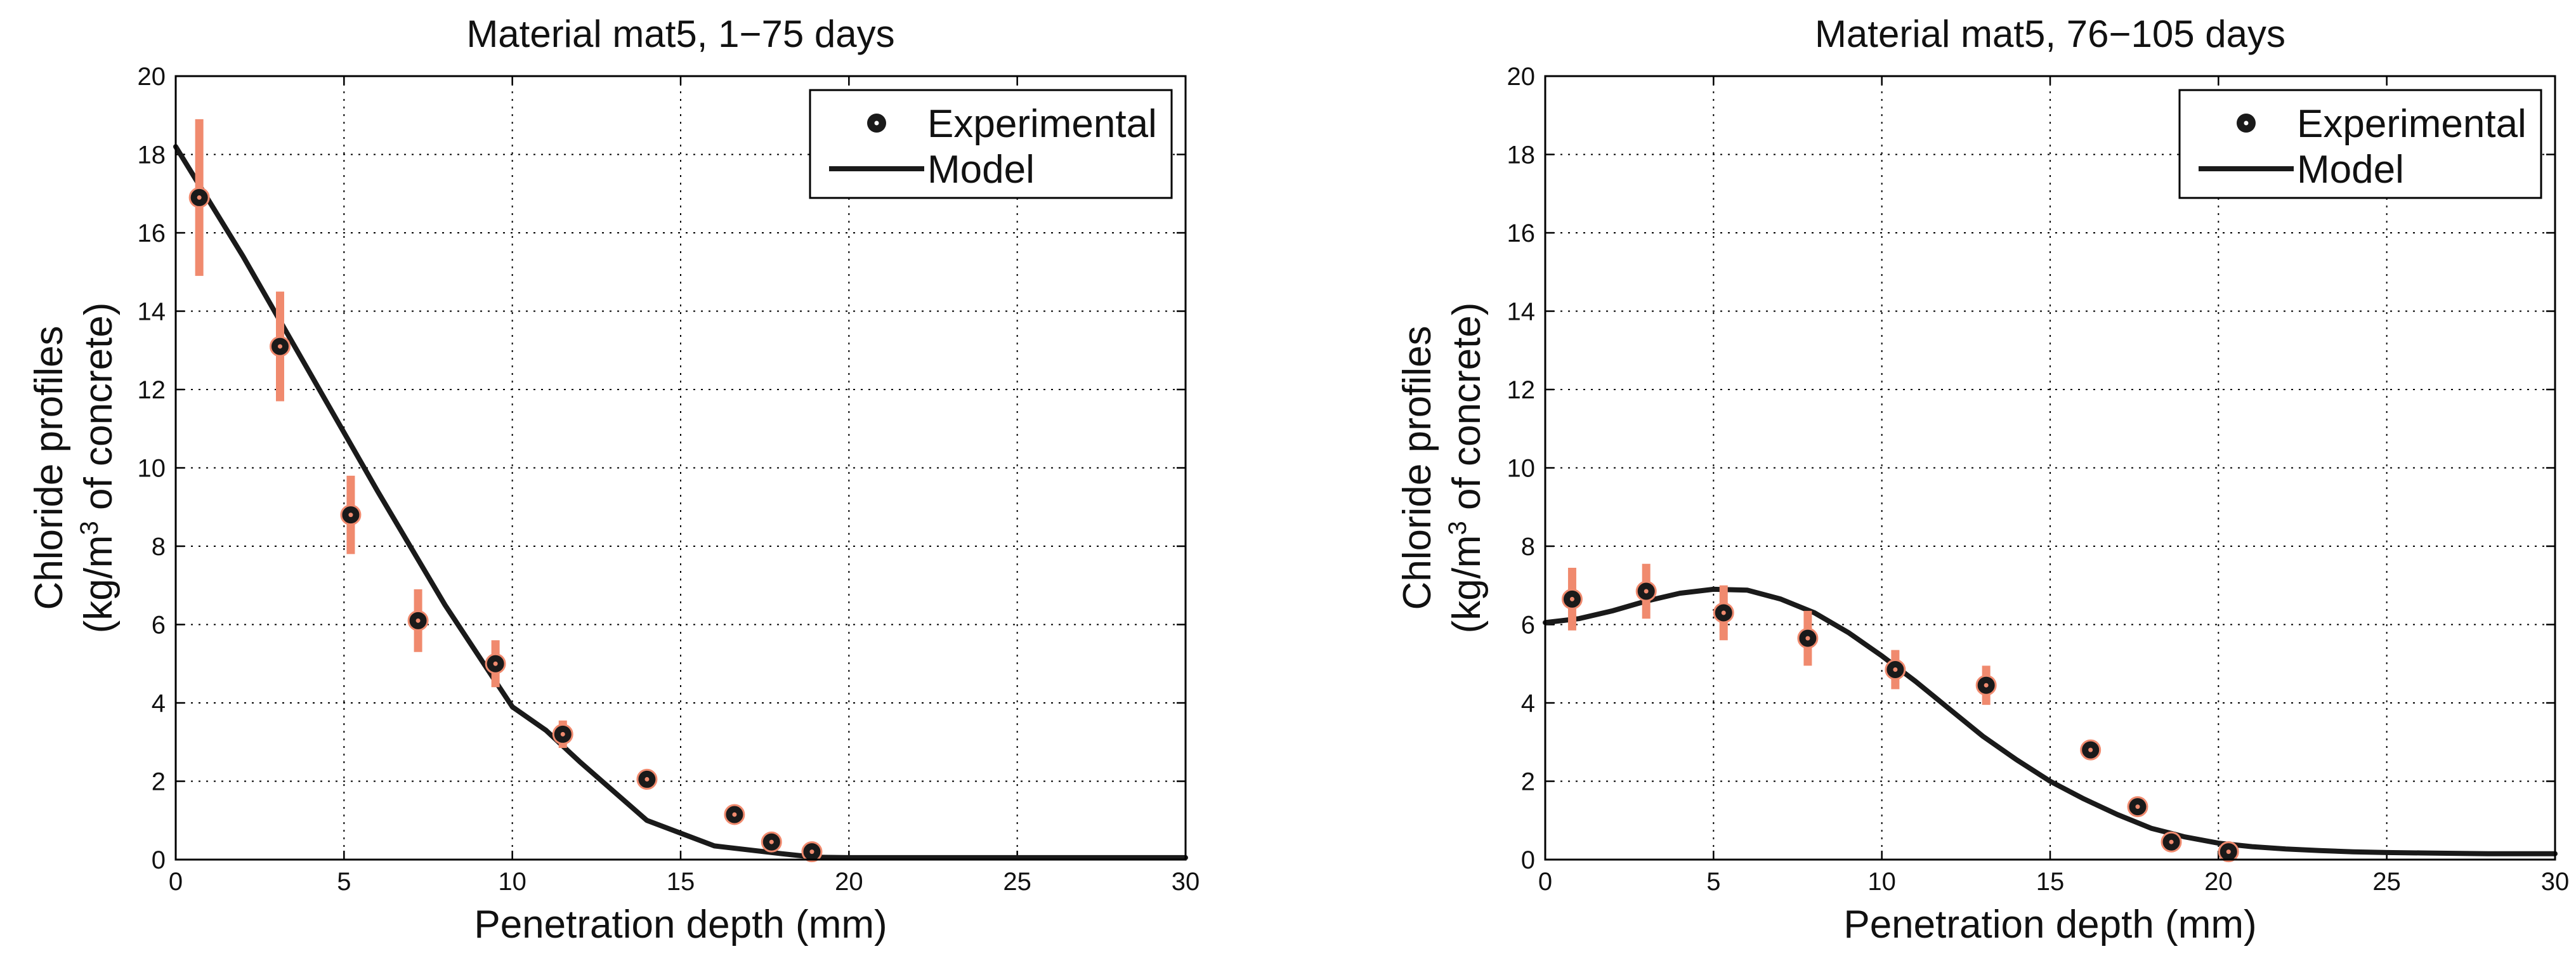  I want to click on model-line, so click(2050, 721).